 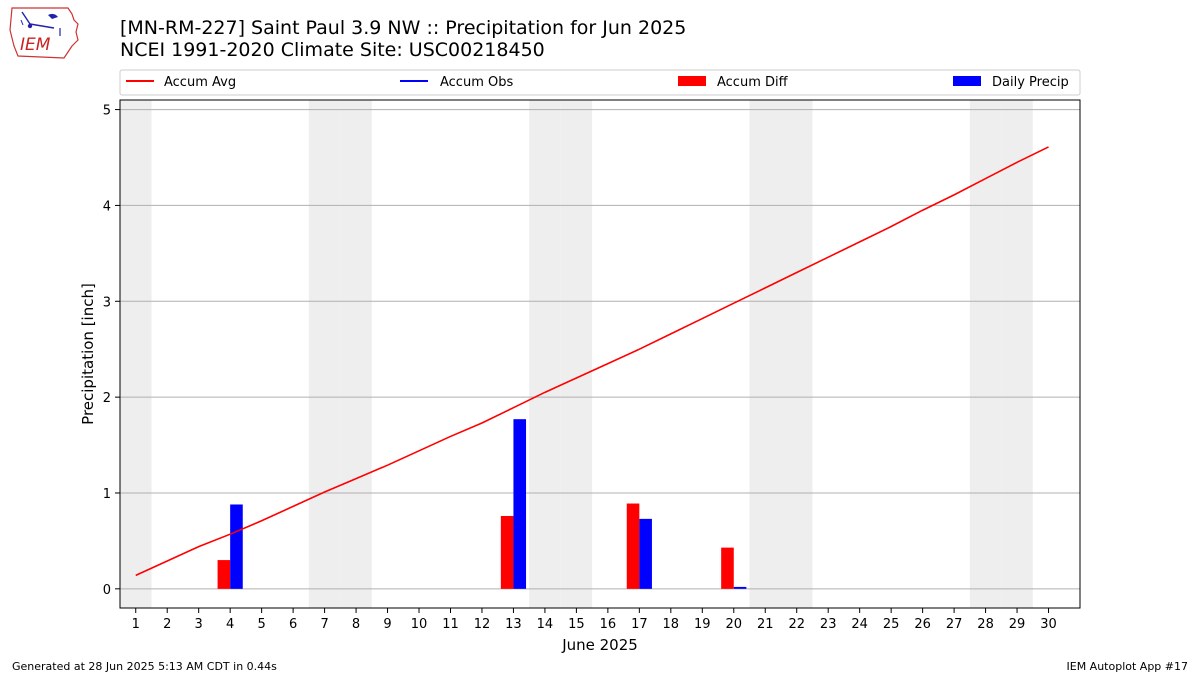 I want to click on x-tick-label: 20, so click(x=733, y=624).